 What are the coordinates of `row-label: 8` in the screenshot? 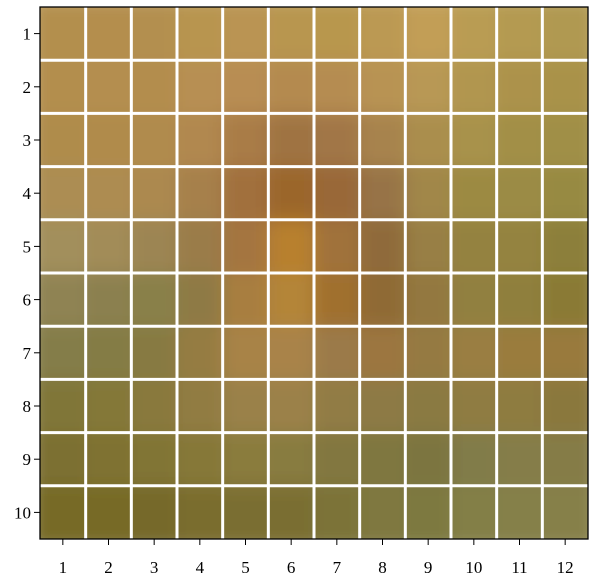 It's located at (27, 406).